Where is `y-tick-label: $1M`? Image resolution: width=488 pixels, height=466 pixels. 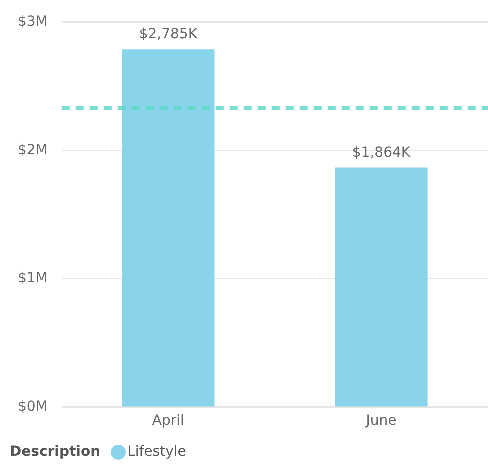
y-tick-label: $1M is located at coordinates (33, 278).